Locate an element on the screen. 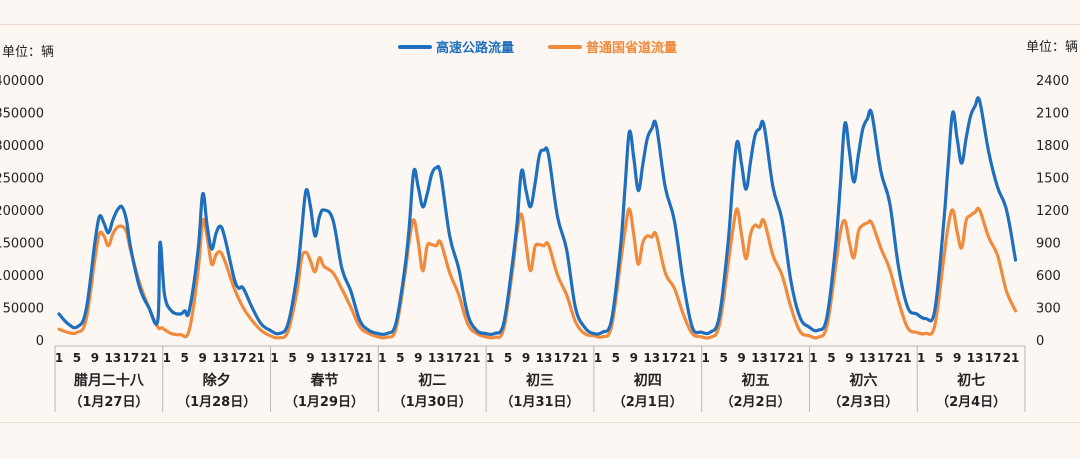  day-date-label: （2月2日） is located at coordinates (756, 402).